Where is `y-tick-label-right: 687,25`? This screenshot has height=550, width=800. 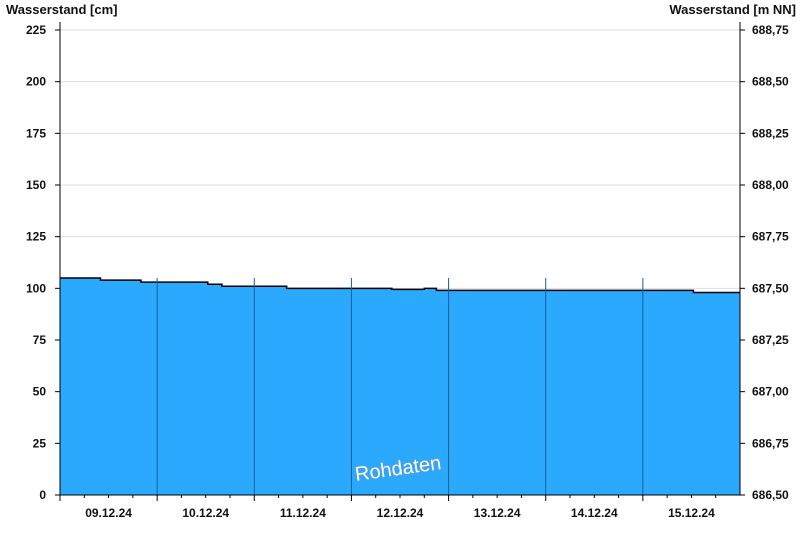
y-tick-label-right: 687,25 is located at coordinates (770, 340).